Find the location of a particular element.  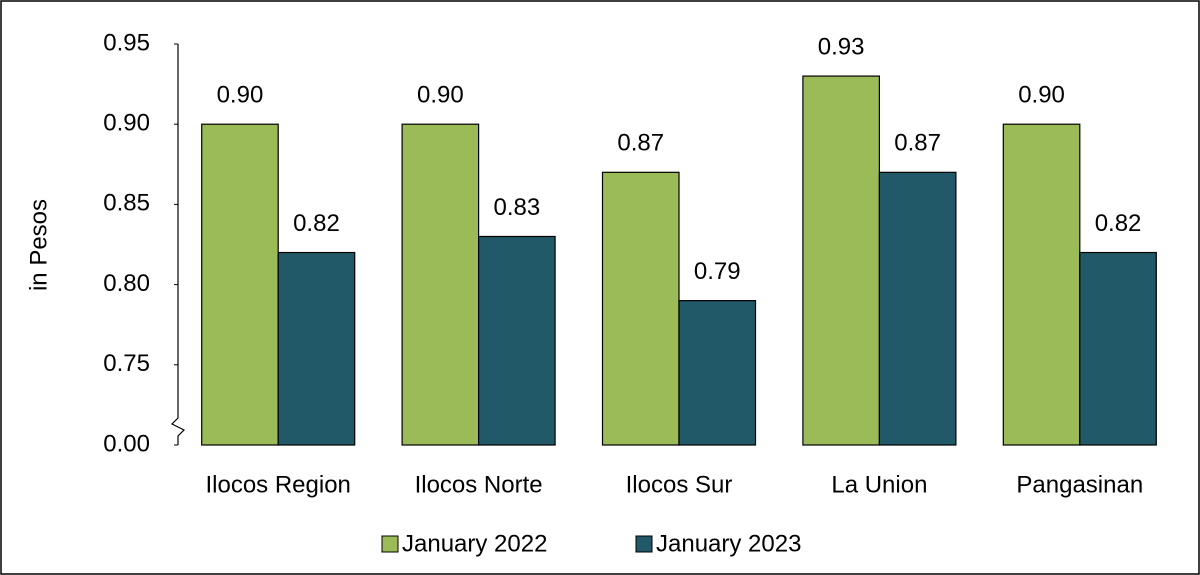

y-axis-label: in Pesos is located at coordinates (38, 245).